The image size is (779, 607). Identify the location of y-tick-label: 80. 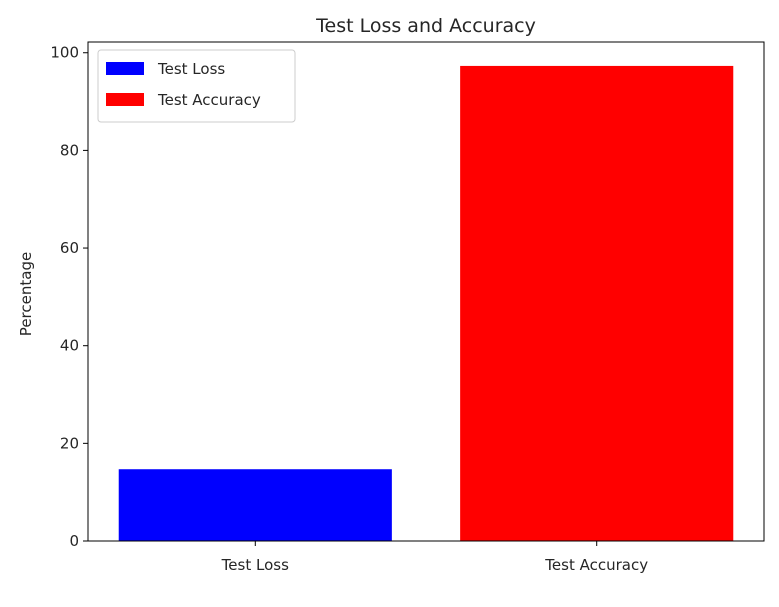
(69, 150).